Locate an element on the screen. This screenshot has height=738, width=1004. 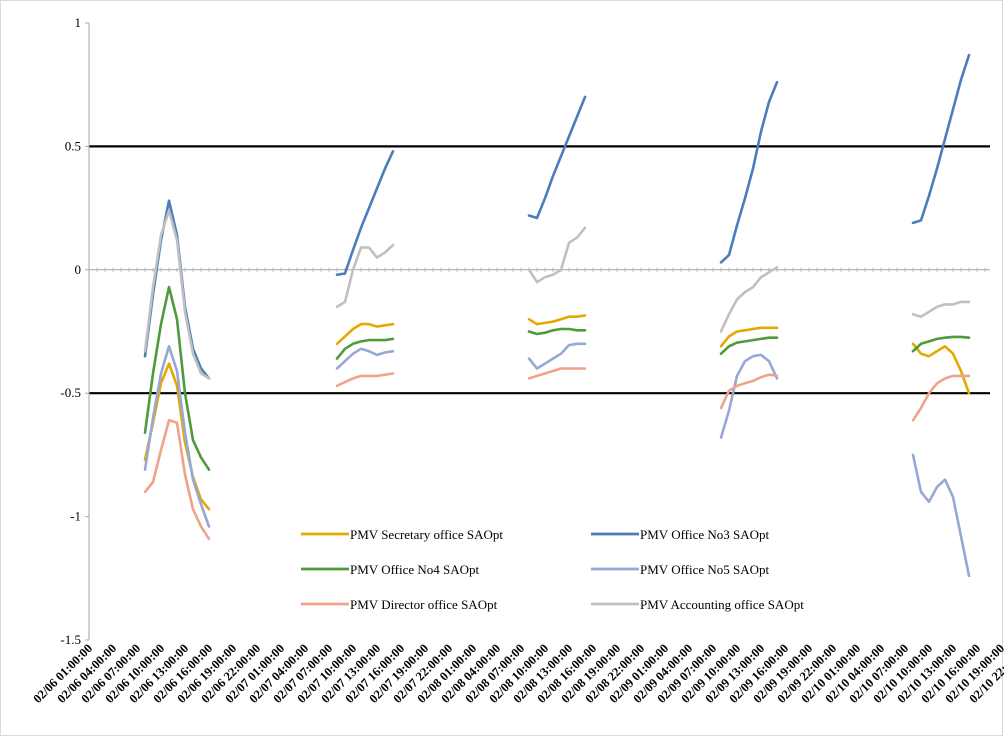
legend-item: PMV Office No5 SAOpt is located at coordinates (680, 569).